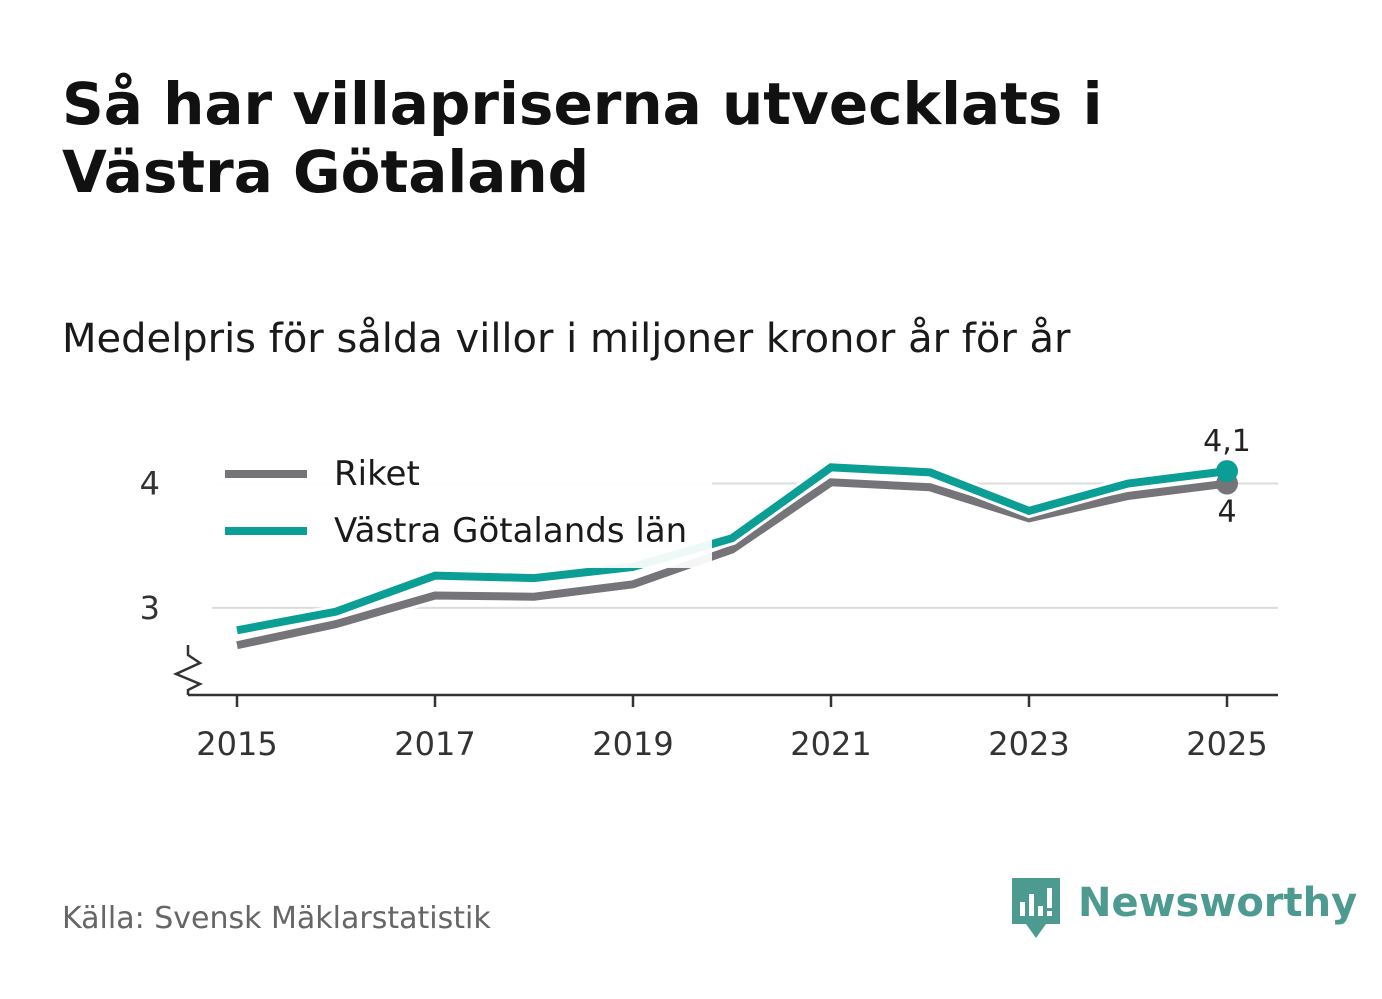 The image size is (1382, 999). I want to click on brand: Newsworthy, so click(1184, 909).